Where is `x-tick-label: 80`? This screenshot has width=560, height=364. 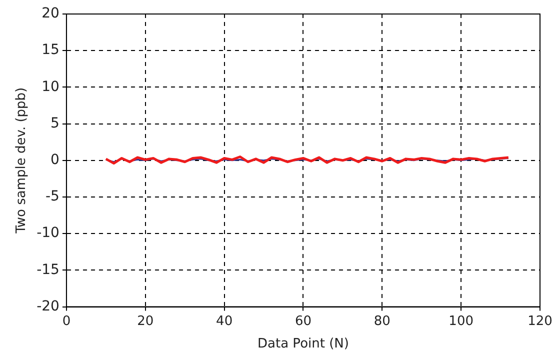 x-tick-label: 80 is located at coordinates (382, 321).